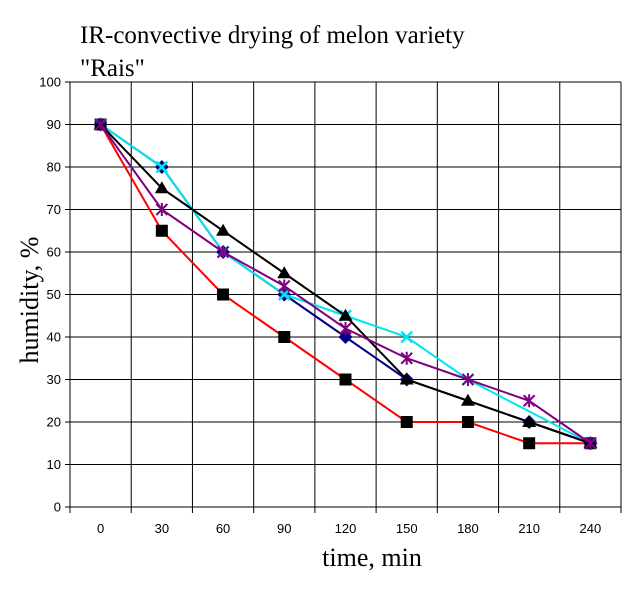  I want to click on x-tick-label: 180, so click(468, 528).